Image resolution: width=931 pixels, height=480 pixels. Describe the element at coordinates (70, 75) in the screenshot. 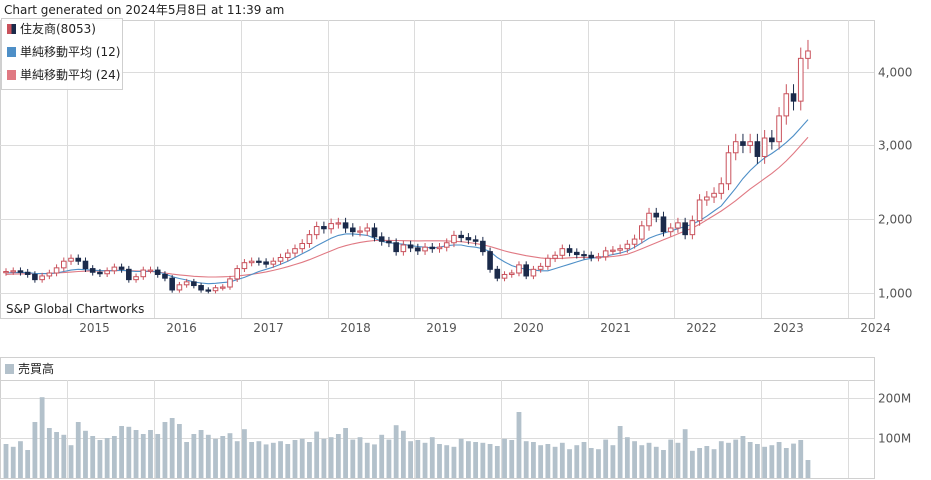

I see `legend-label-ma24: 単純移動平均 (24)` at that location.